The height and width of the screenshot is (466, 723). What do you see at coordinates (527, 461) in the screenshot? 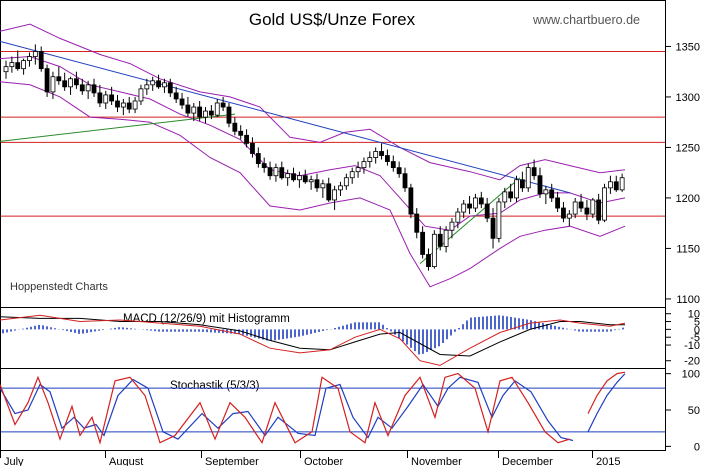
I see `x-tick-label: December` at bounding box center [527, 461].